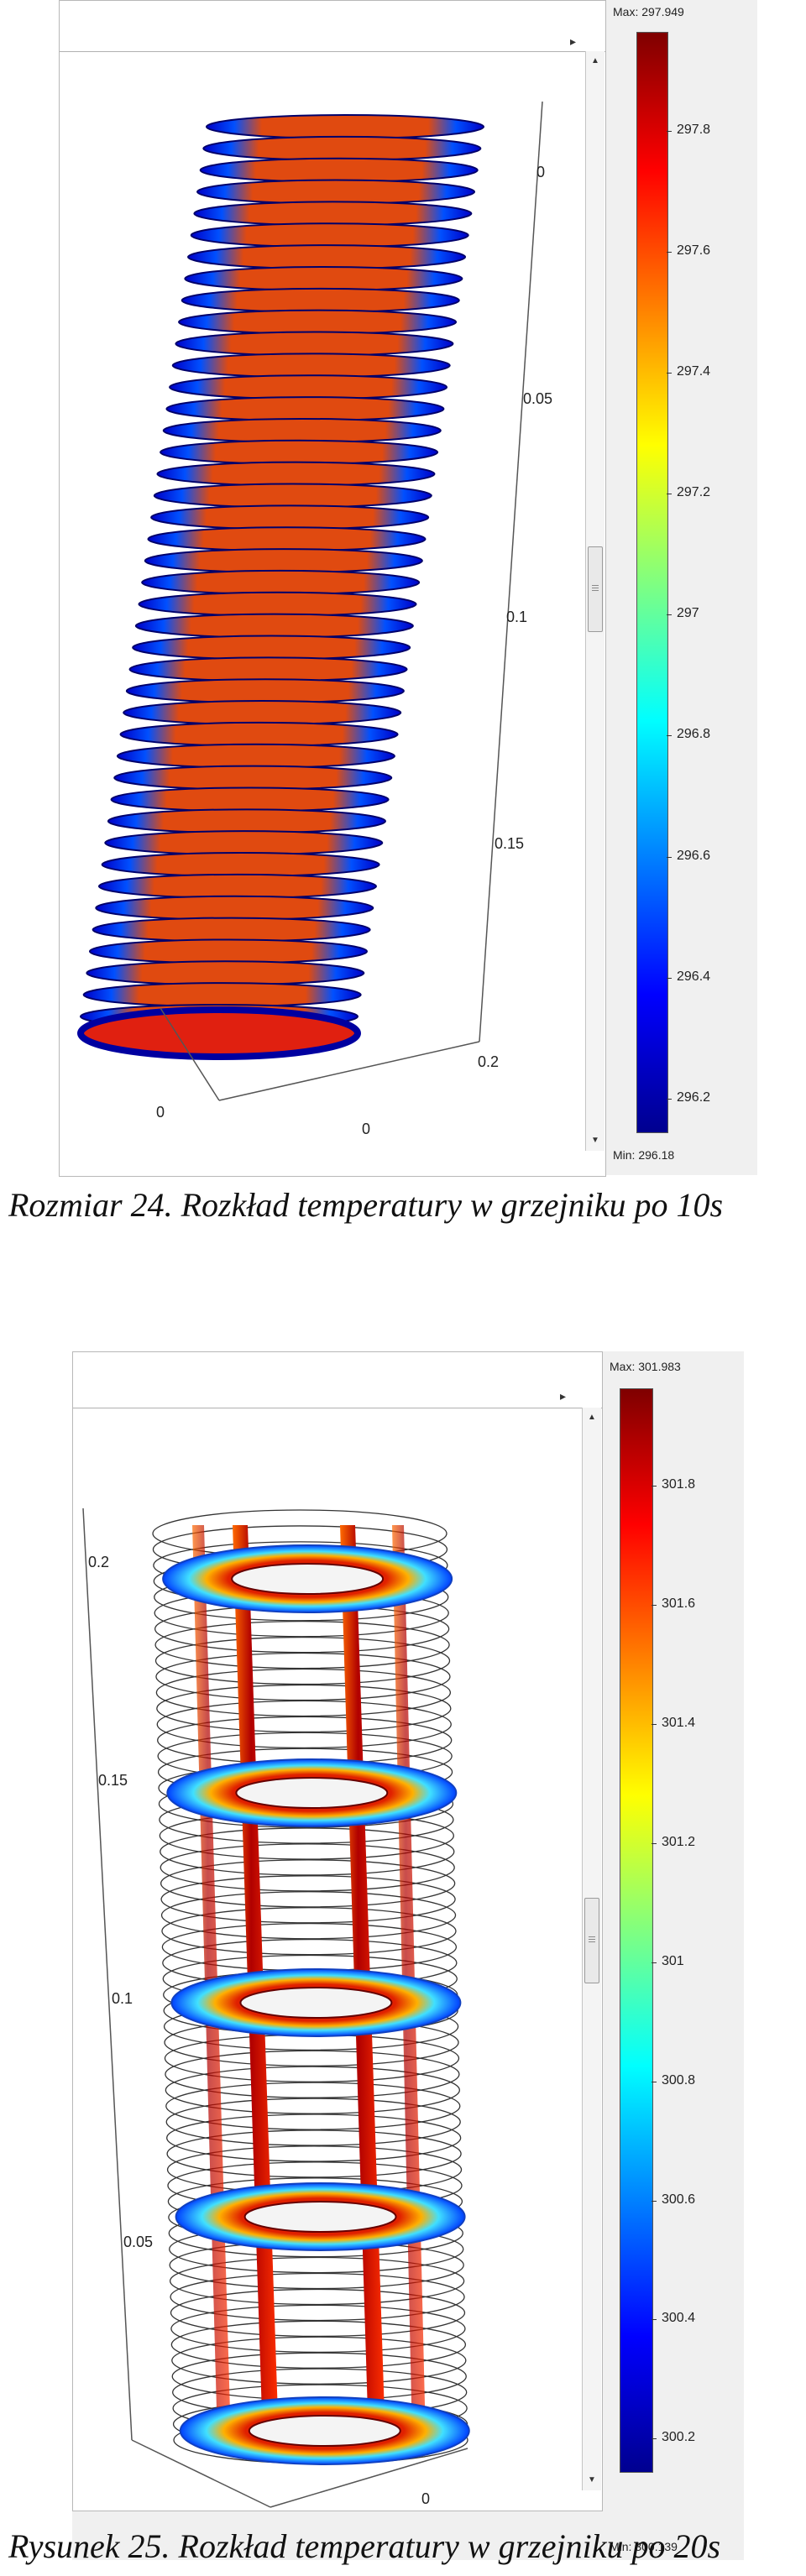  Describe the element at coordinates (516, 617) in the screenshot. I see `axis-label: 0.1` at that location.